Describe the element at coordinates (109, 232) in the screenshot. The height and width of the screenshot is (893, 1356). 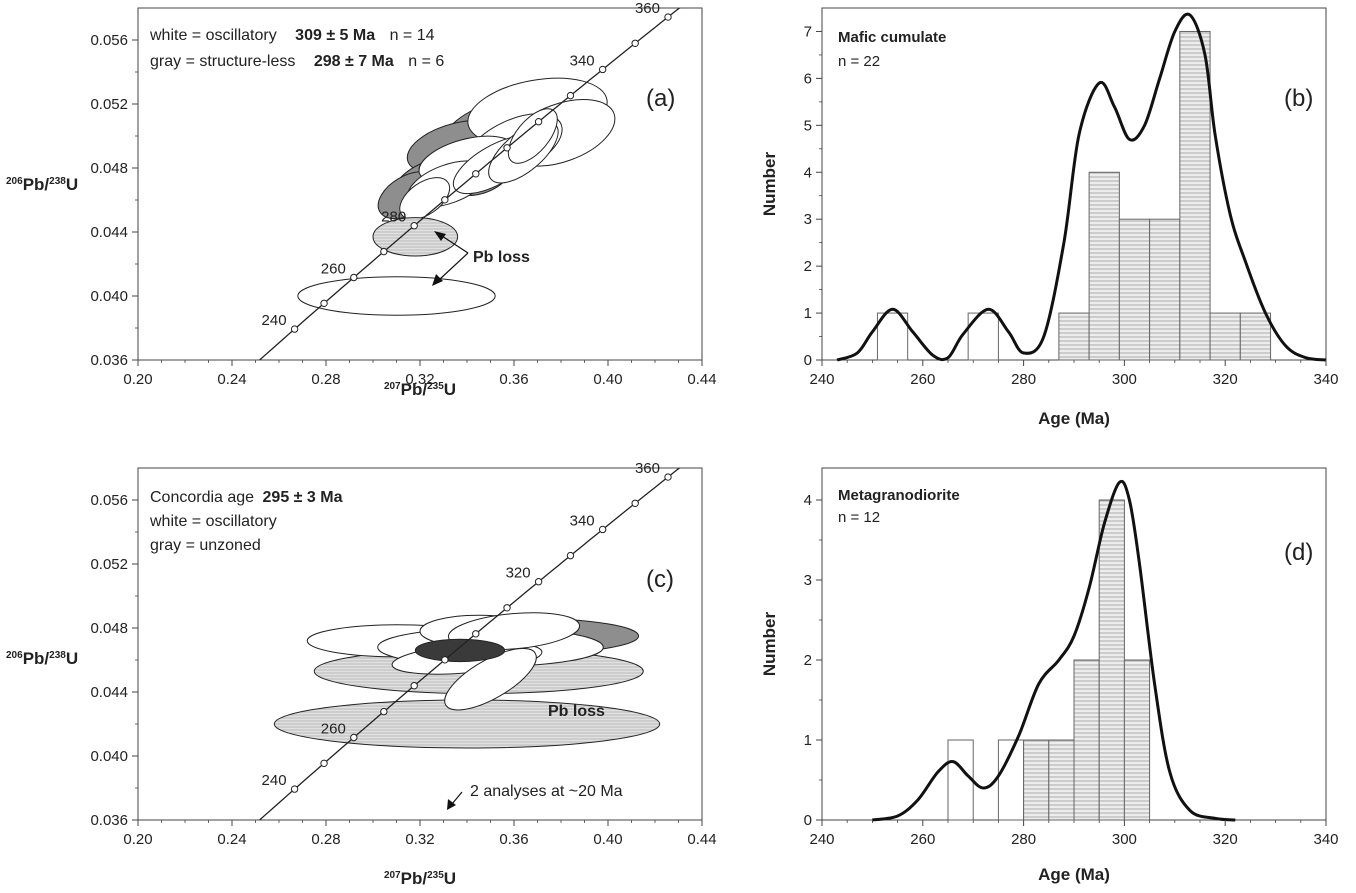
I see `y-tick-label: 0.044` at that location.